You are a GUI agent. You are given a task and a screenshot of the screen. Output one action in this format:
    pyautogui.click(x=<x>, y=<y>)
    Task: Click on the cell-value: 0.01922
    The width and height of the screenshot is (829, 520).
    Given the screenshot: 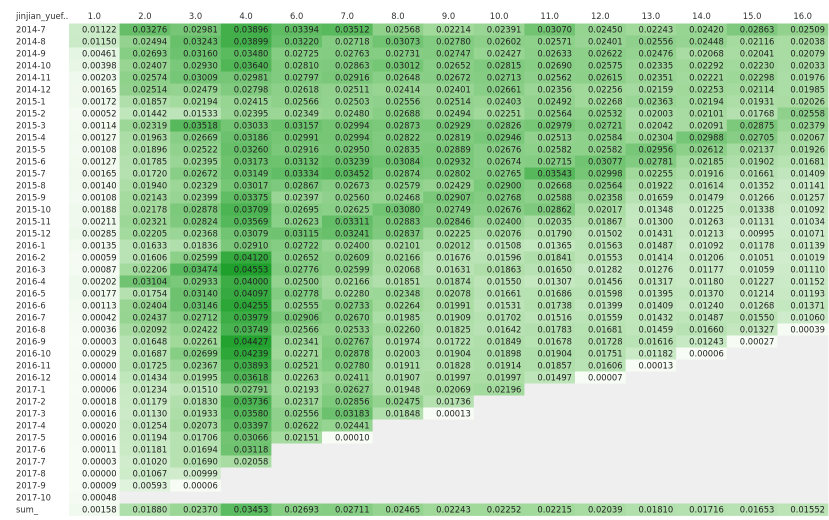 What is the action you would take?
    pyautogui.click(x=656, y=185)
    